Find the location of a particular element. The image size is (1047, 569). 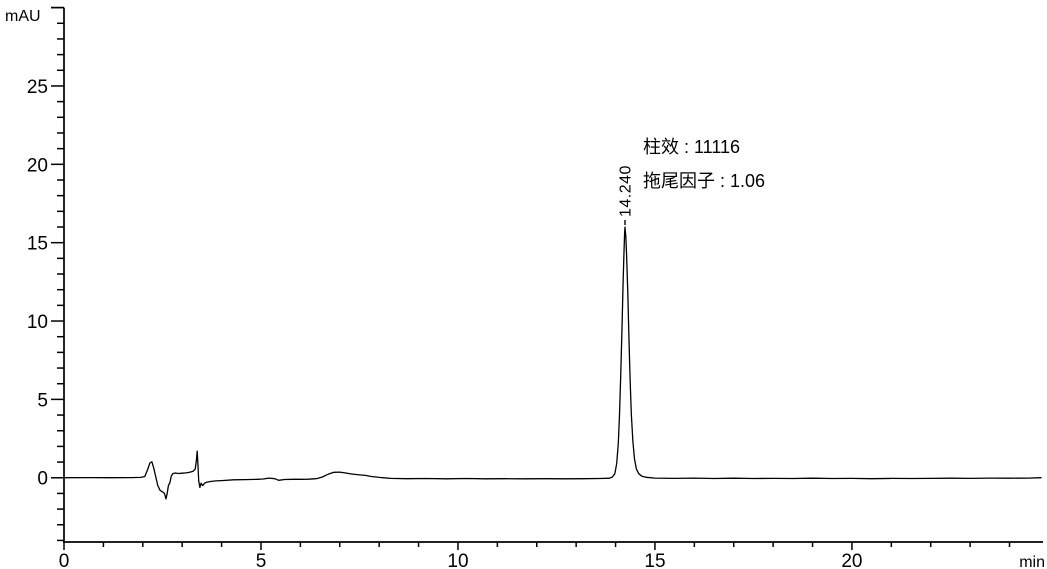

y-tick-label: 20 is located at coordinates (37, 165).